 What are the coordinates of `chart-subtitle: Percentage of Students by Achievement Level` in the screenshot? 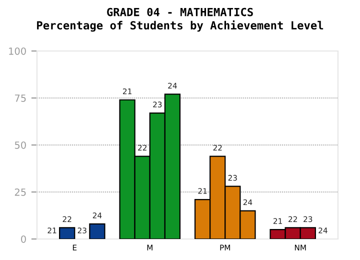 It's located at (180, 26).